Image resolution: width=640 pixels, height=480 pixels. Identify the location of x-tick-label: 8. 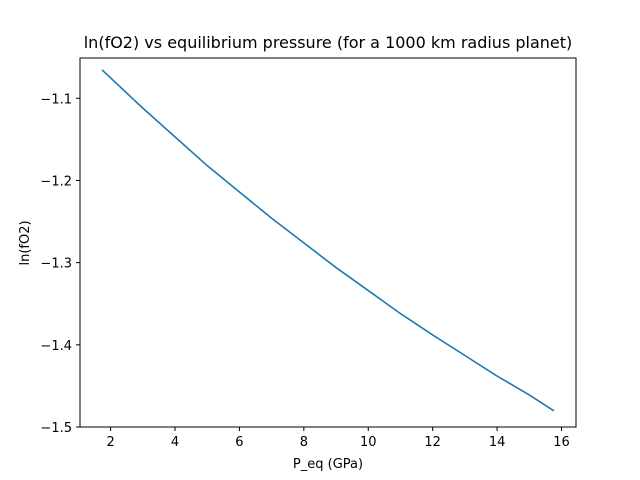
(304, 442).